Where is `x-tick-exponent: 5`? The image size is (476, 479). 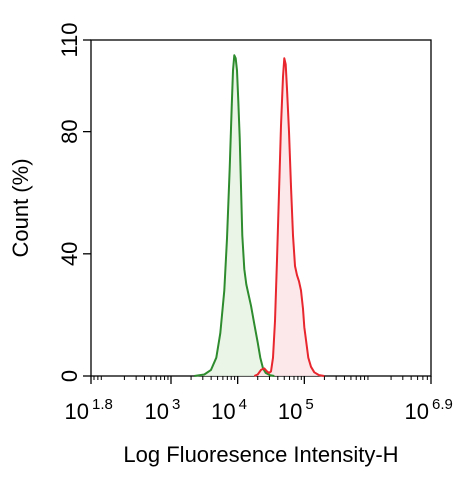 x-tick-exponent: 5 is located at coordinates (309, 404).